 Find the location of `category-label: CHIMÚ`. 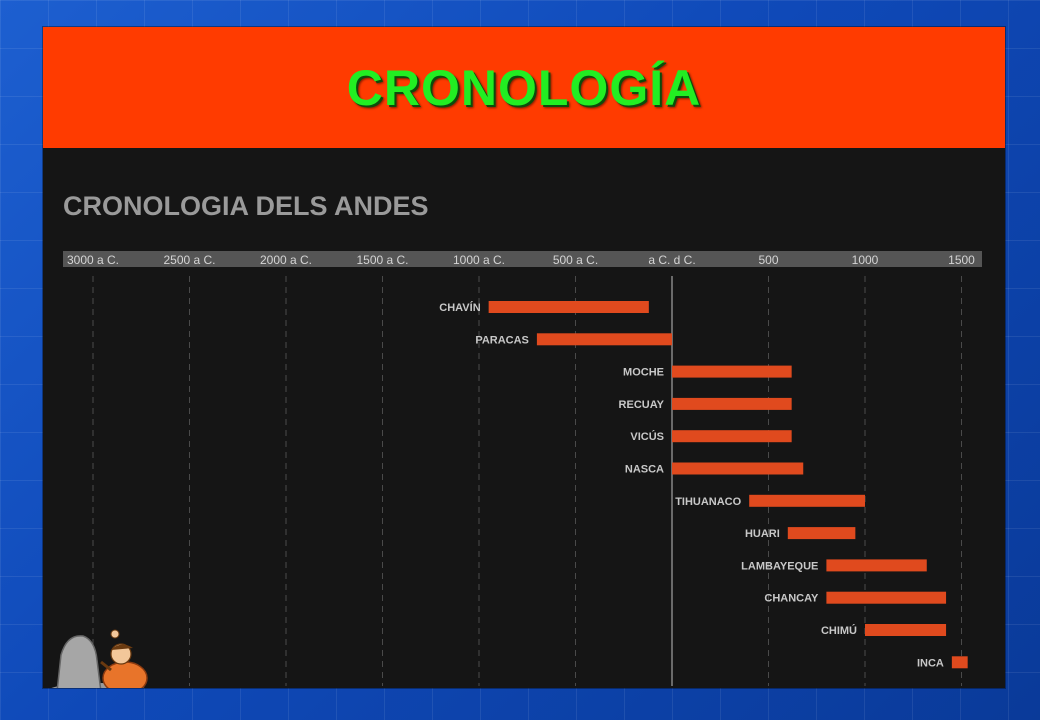

category-label: CHIMÚ is located at coordinates (839, 630).